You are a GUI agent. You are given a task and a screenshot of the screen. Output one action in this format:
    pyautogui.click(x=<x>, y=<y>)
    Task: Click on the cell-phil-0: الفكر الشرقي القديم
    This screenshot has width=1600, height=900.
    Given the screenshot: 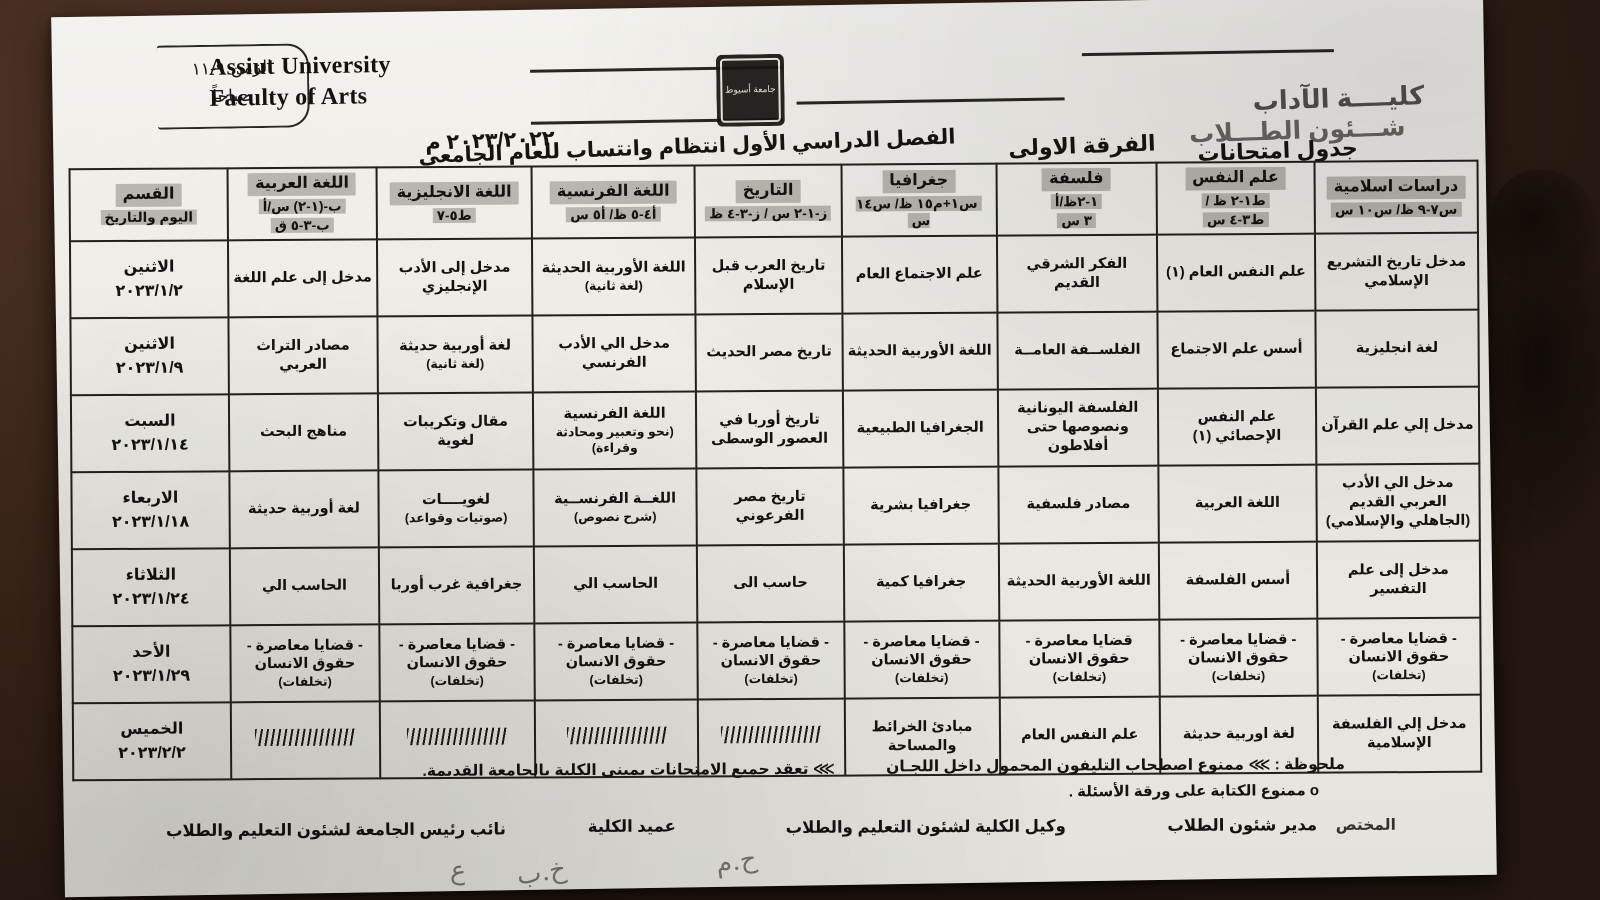 What is the action you would take?
    pyautogui.click(x=1077, y=273)
    